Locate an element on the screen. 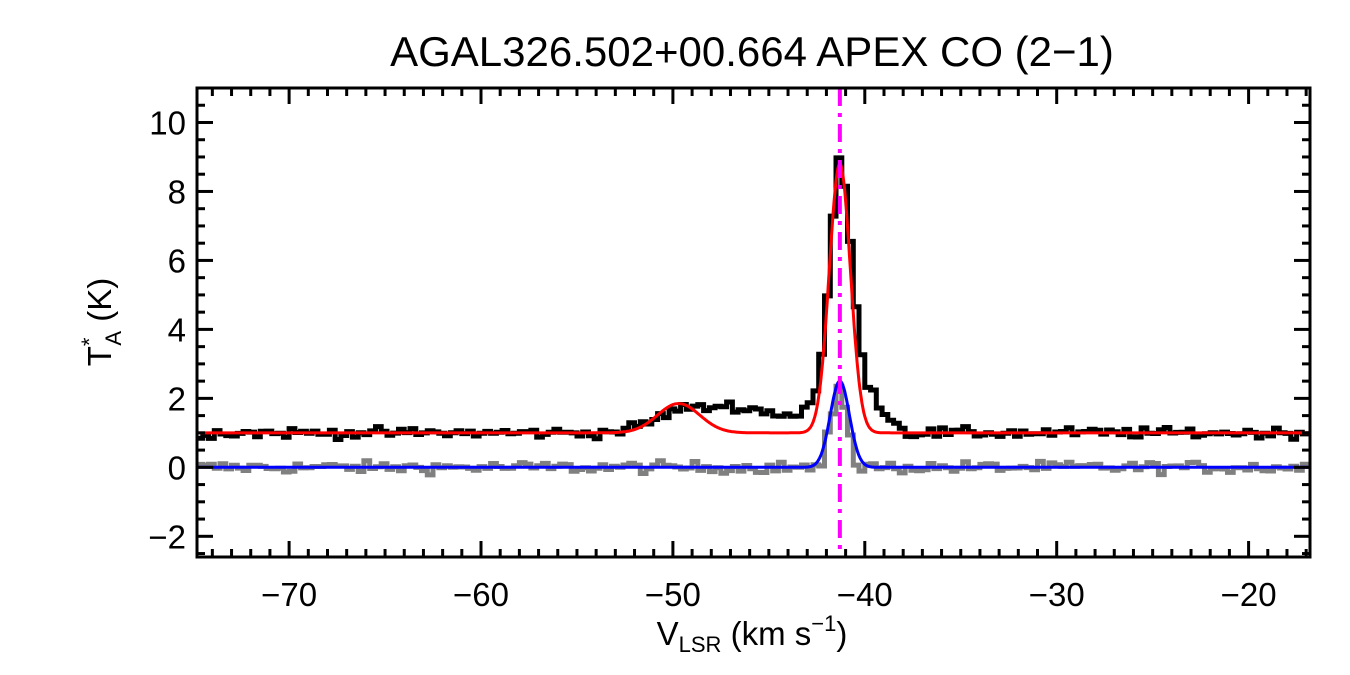 The width and height of the screenshot is (1350, 675). y-tick-label: 8 is located at coordinates (177, 191).